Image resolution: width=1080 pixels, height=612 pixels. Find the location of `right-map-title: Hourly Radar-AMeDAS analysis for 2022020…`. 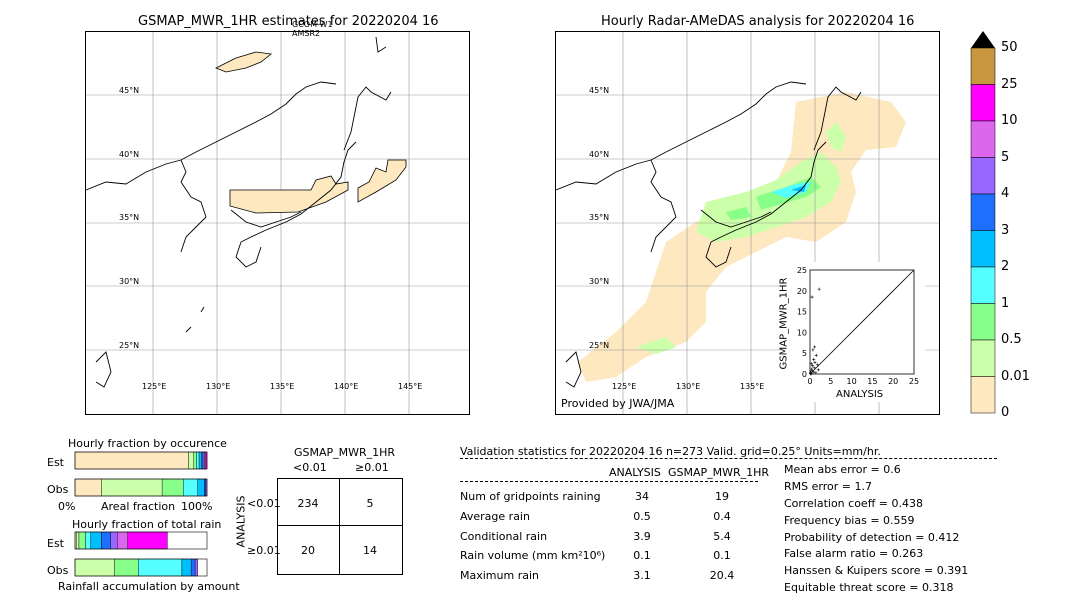

right-map-title: Hourly Radar-AMeDAS analysis for 2022020… is located at coordinates (758, 21).